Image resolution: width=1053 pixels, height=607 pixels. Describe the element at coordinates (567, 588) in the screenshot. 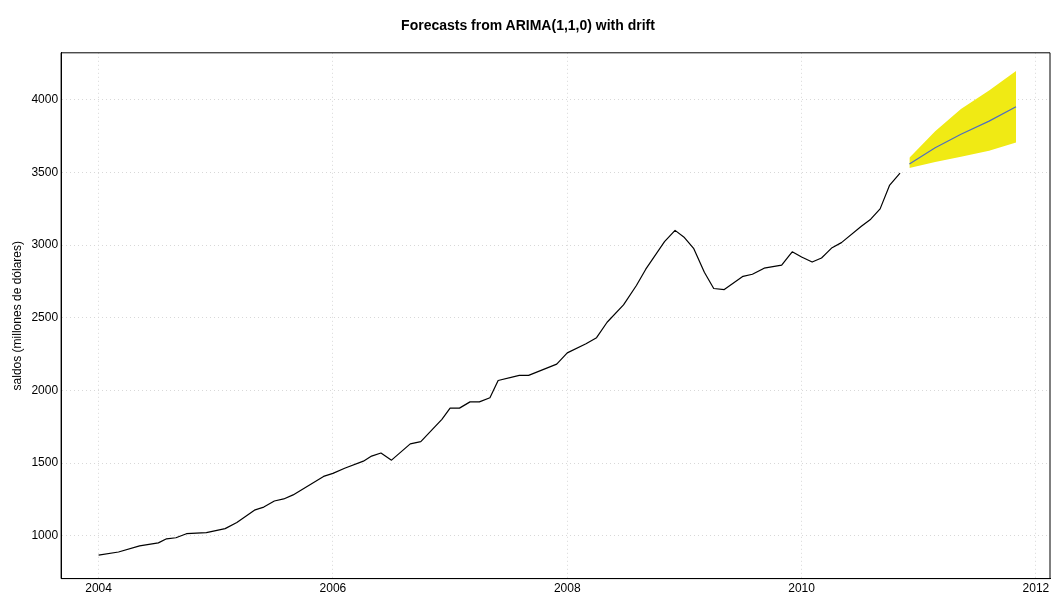

I see `x-tick-label: 2008` at that location.